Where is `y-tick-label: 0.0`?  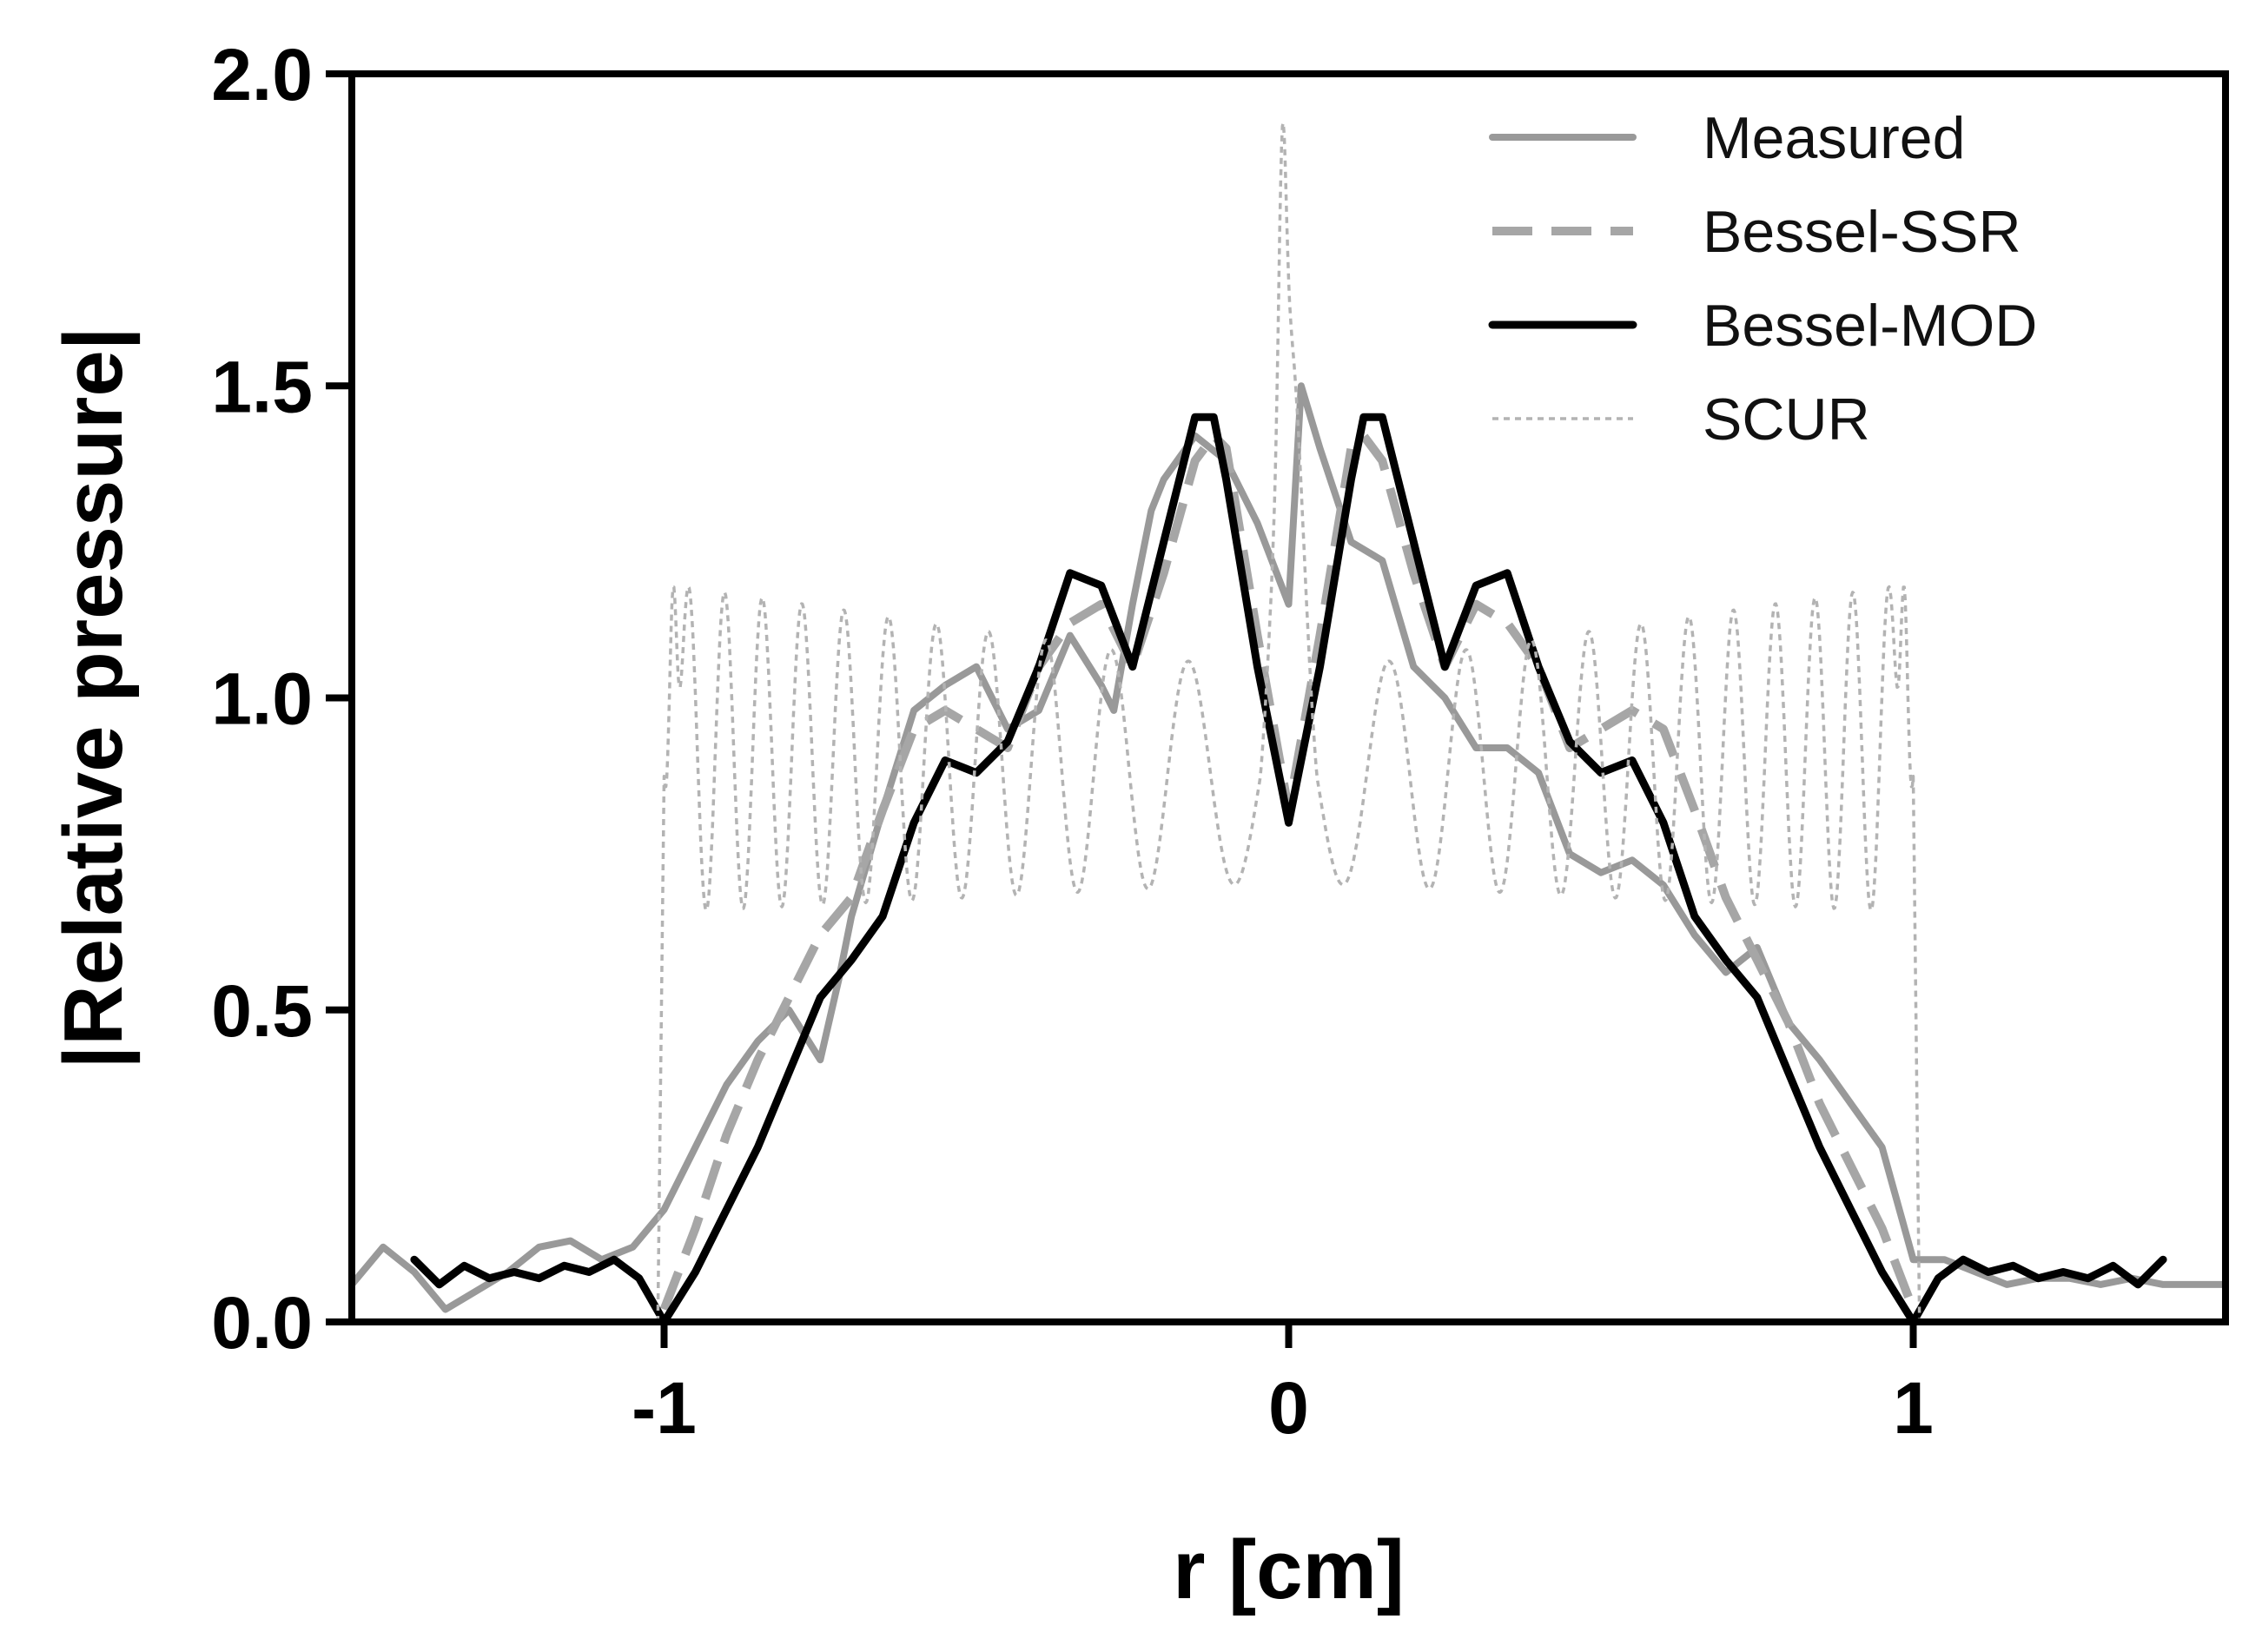 y-tick-label: 0.0 is located at coordinates (262, 1323).